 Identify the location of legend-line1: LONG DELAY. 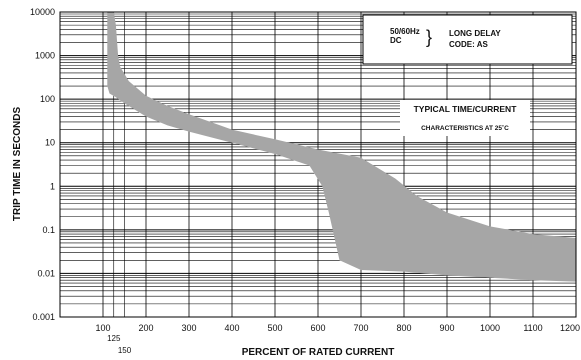
(475, 33).